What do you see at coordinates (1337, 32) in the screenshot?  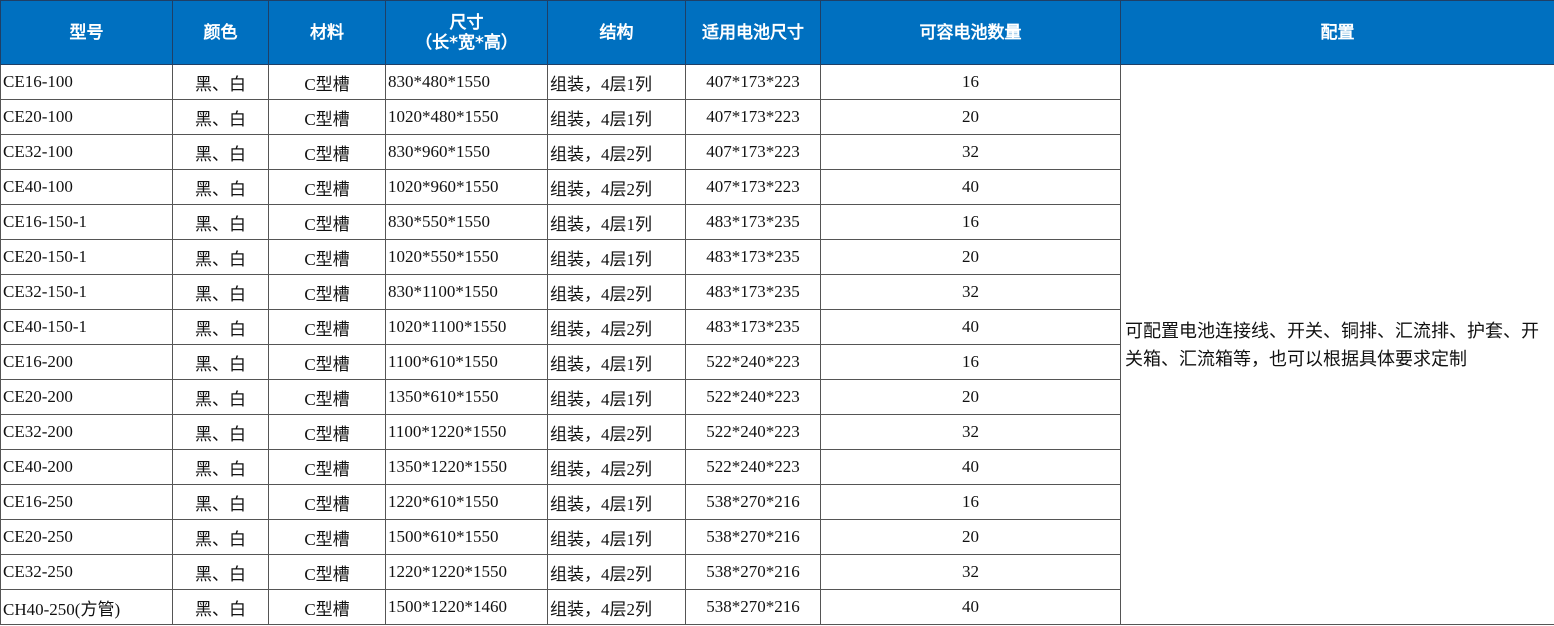 I see `header-config: 配置` at bounding box center [1337, 32].